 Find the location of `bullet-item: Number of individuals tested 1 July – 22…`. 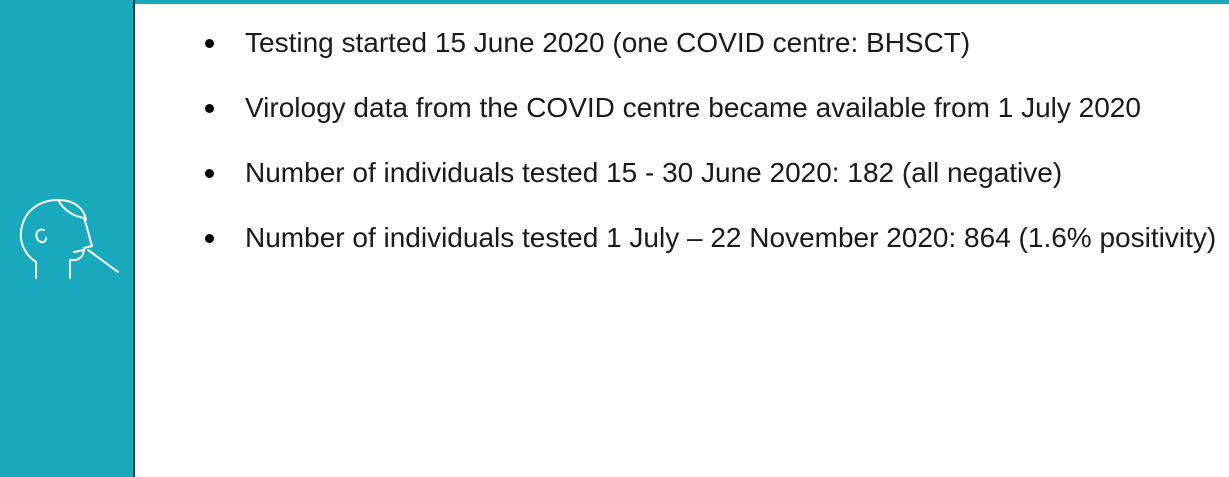

bullet-item: Number of individuals tested 1 July – 22… is located at coordinates (716, 238).